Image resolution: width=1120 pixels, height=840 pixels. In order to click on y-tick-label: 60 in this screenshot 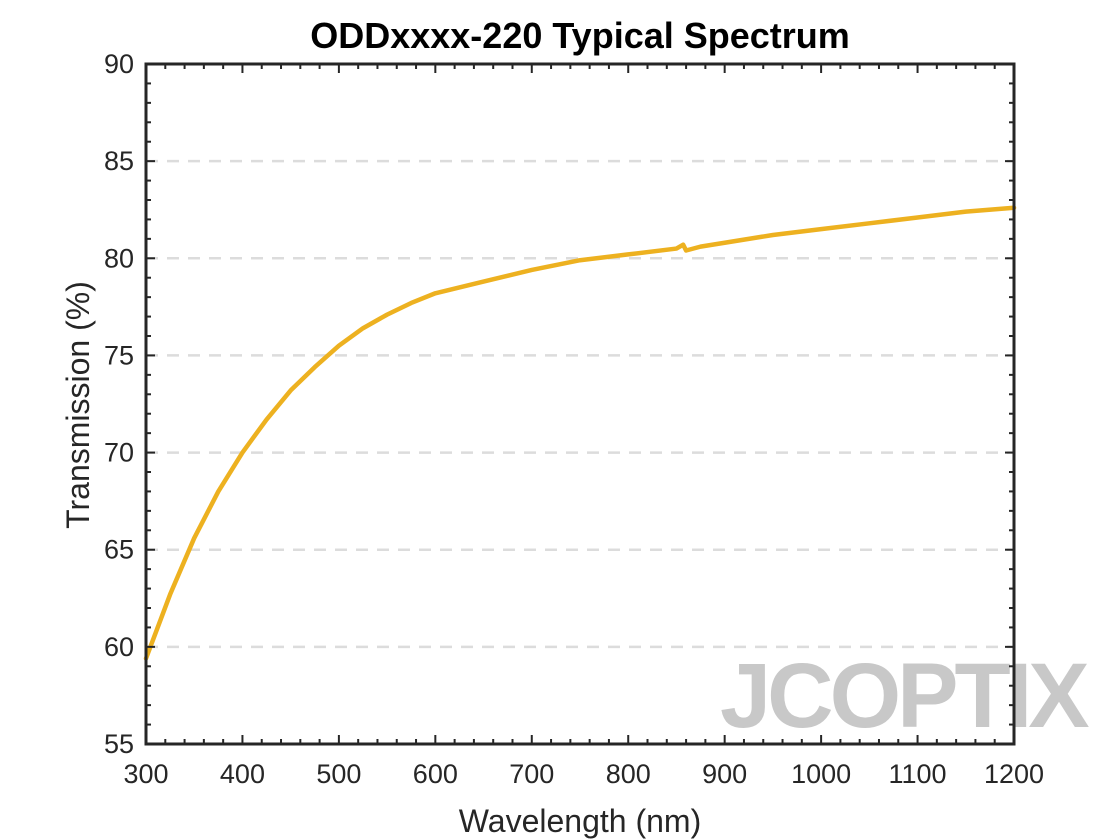, I will do `click(119, 647)`.